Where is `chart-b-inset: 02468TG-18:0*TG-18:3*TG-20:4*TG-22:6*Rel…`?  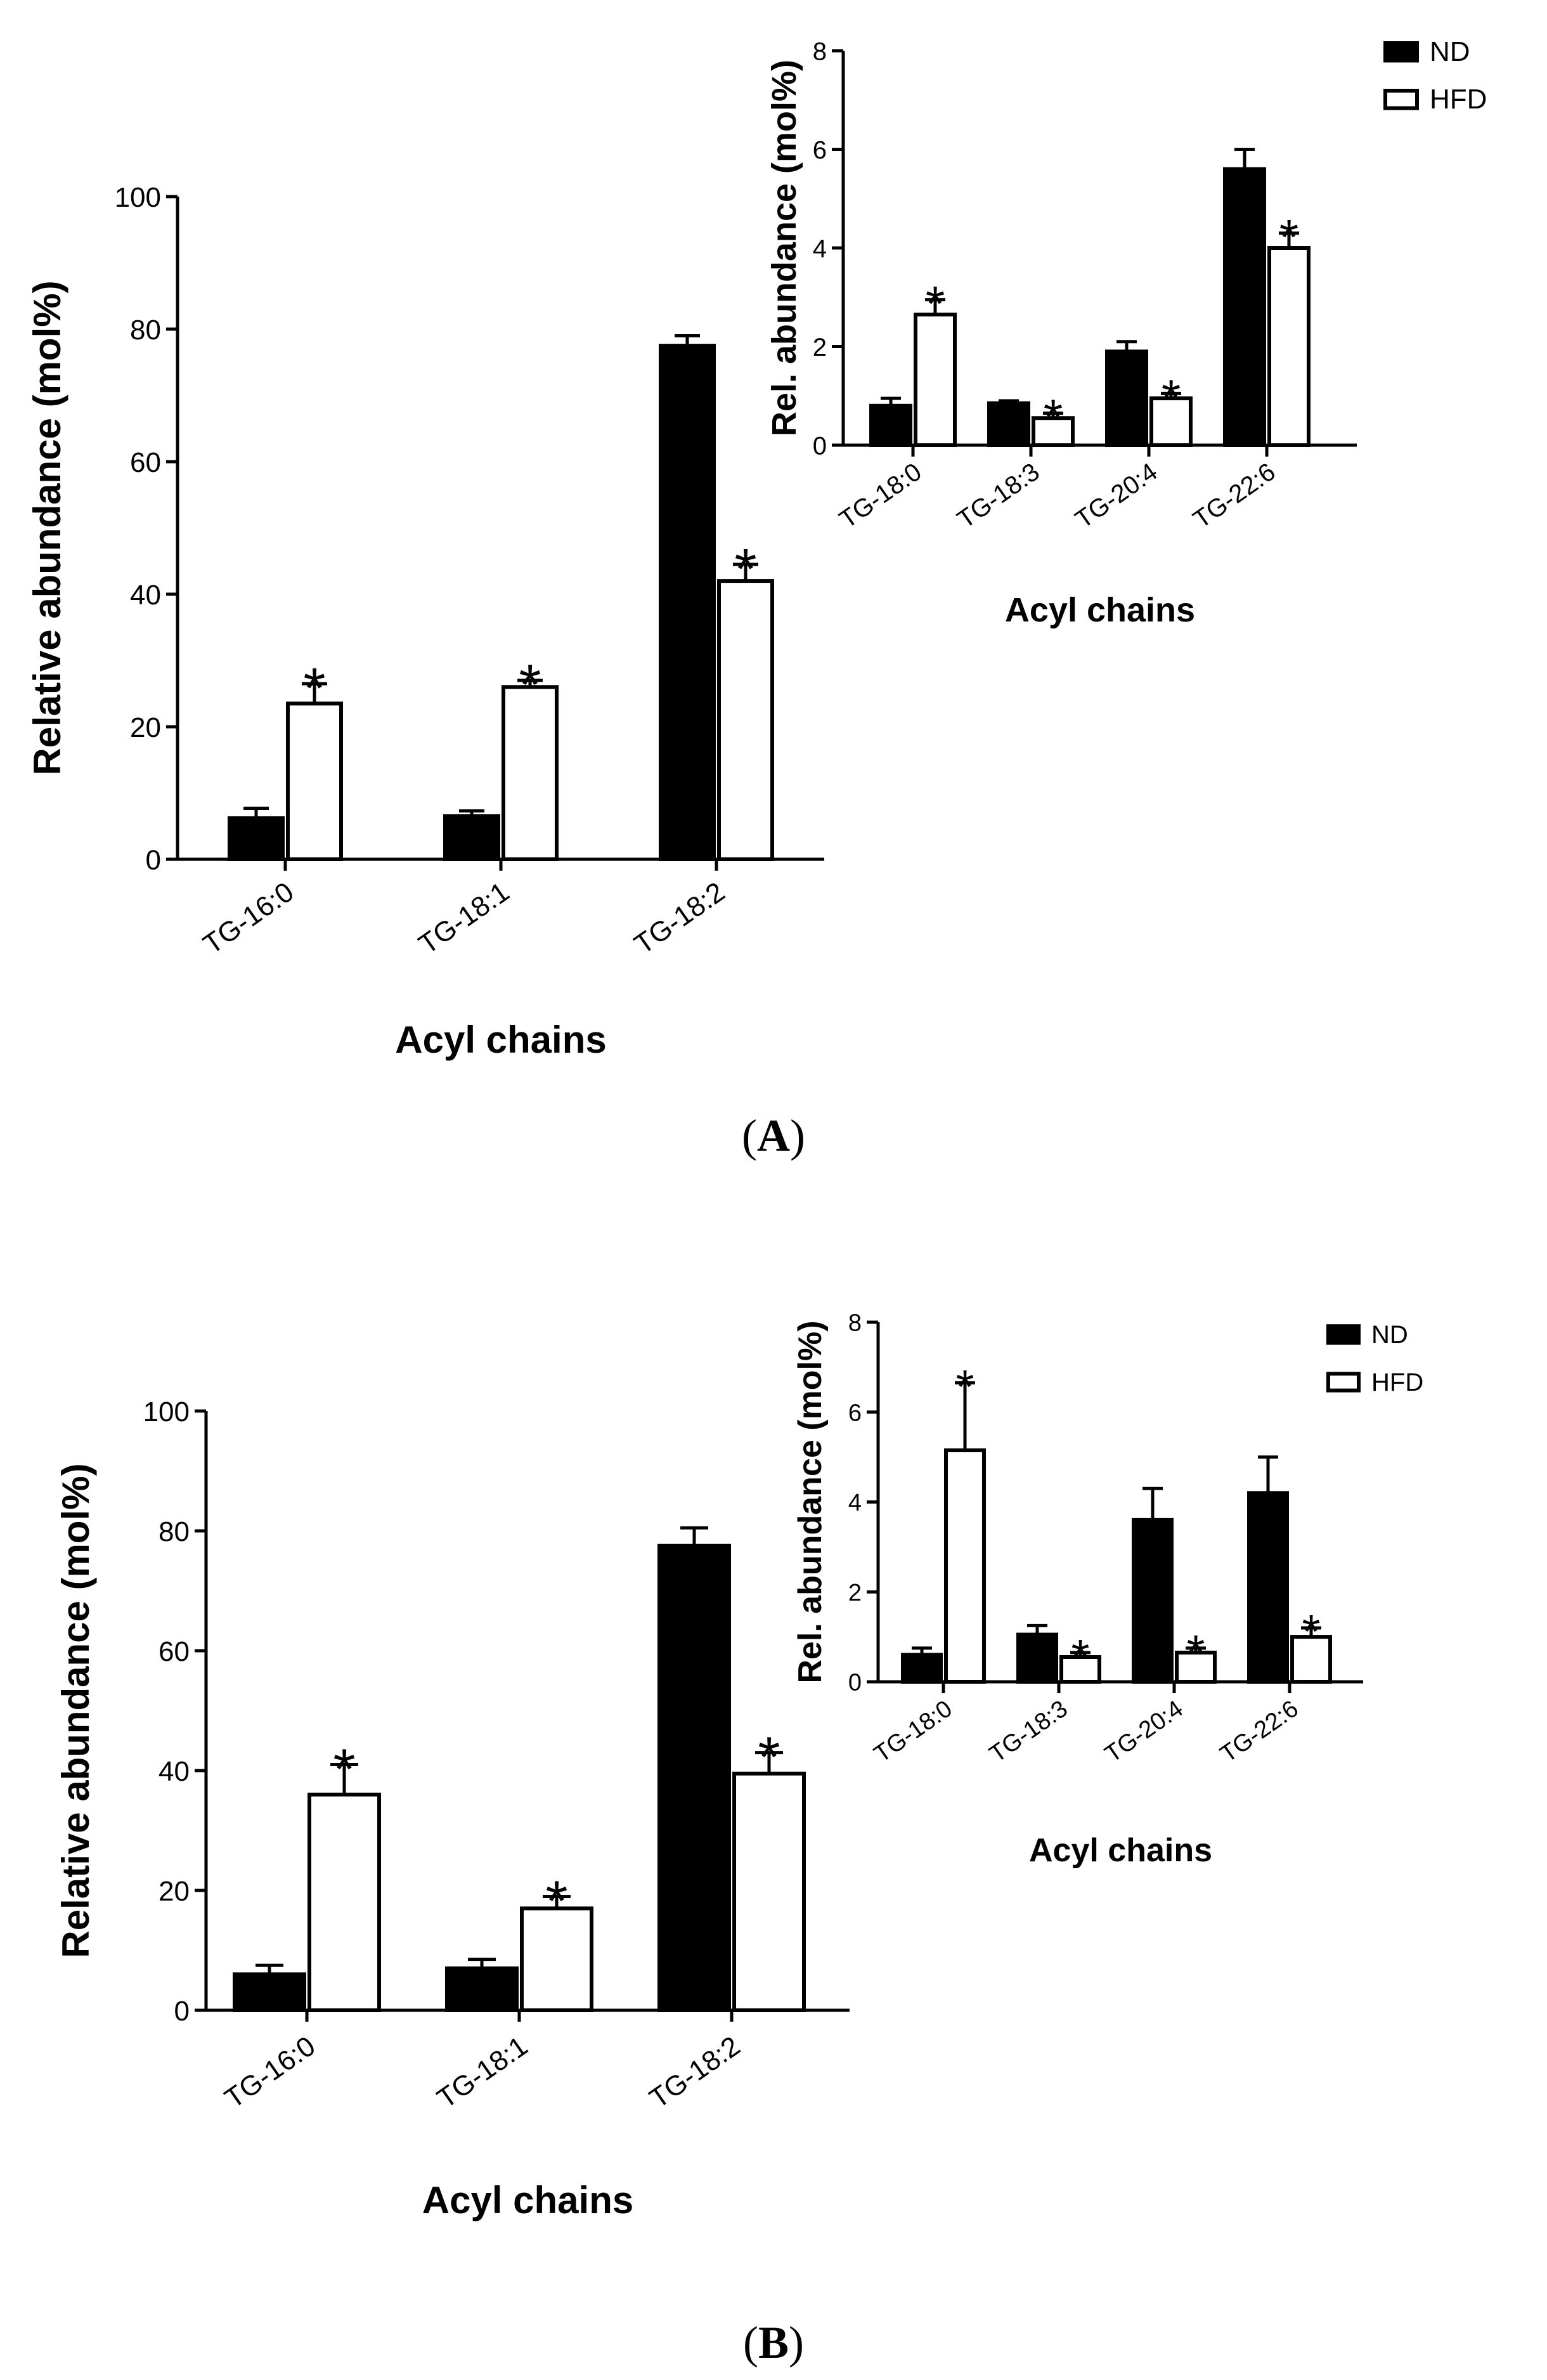 chart-b-inset: 02468TG-18:0*TG-18:3*TG-20:4*TG-22:6*Rel… is located at coordinates (1107, 1589).